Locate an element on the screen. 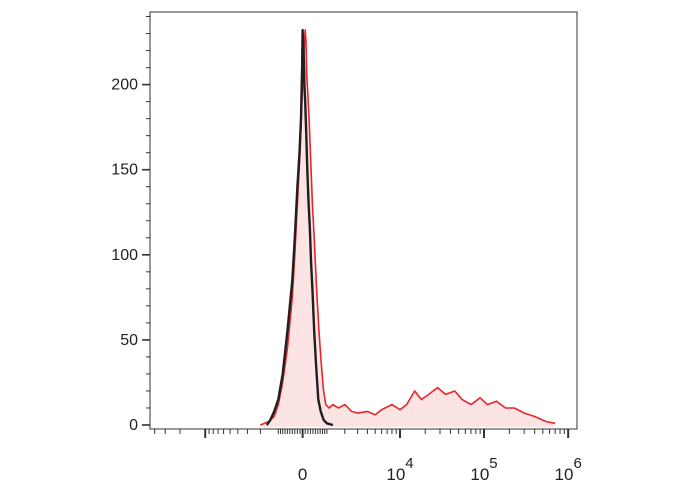 This screenshot has width=688, height=490. y-tick-label: 0 is located at coordinates (133, 425).